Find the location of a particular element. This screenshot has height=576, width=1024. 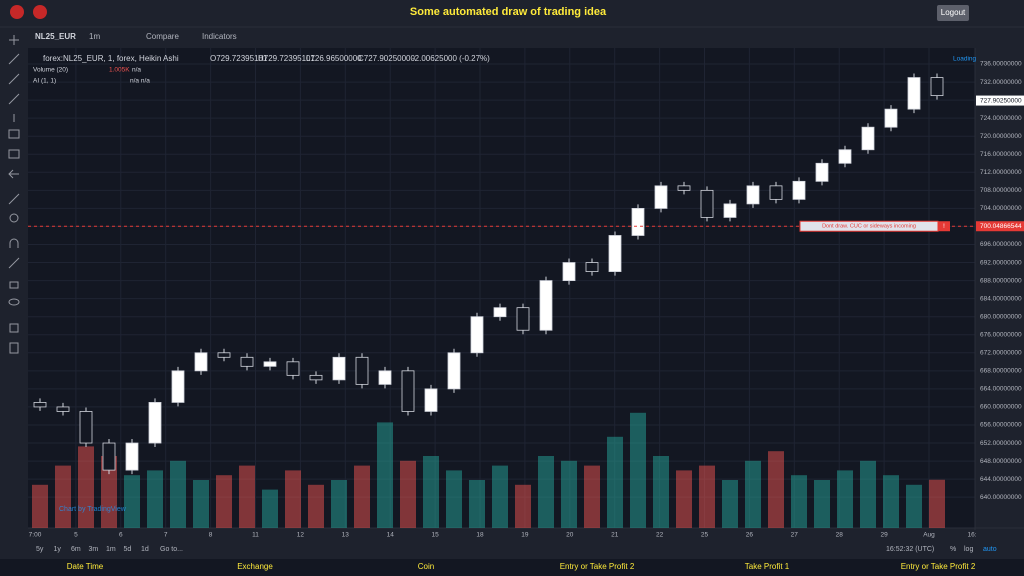

alert-price: 700.04866544 is located at coordinates (1001, 226).